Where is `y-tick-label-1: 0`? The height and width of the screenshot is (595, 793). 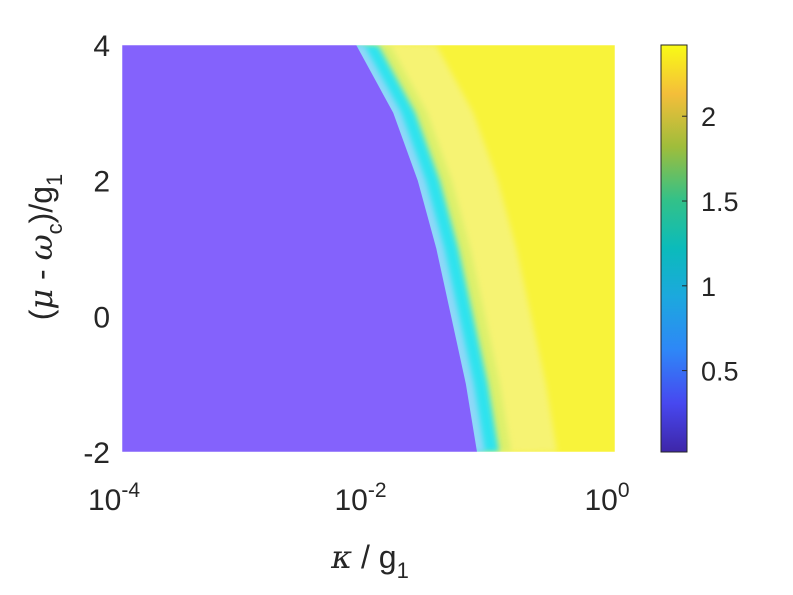 y-tick-label-1: 0 is located at coordinates (101, 317).